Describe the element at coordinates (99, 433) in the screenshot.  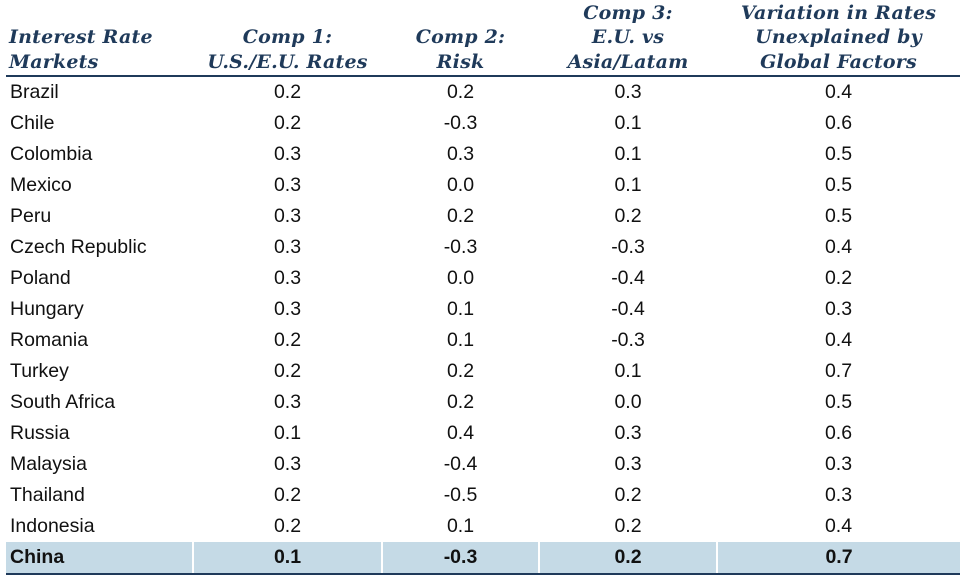
I see `market-name-cell: Russia` at that location.